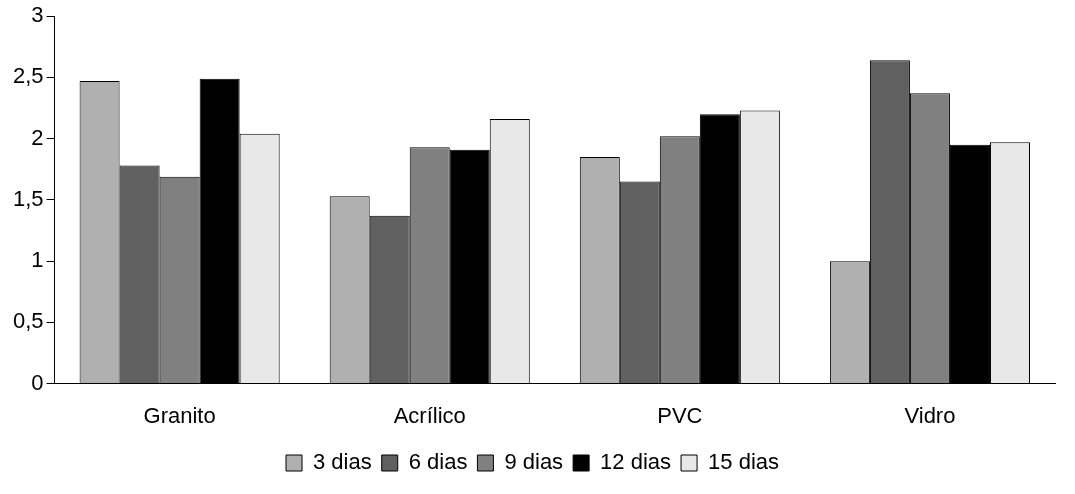 The width and height of the screenshot is (1075, 494). What do you see at coordinates (37, 382) in the screenshot?
I see `y-tick-label: 0` at bounding box center [37, 382].